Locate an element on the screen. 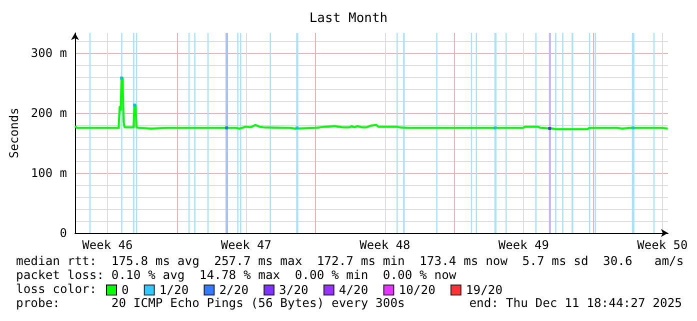  text: probe: 20 ICMP Echo Pings (56 Bytes) every 300s is located at coordinates (210, 303).